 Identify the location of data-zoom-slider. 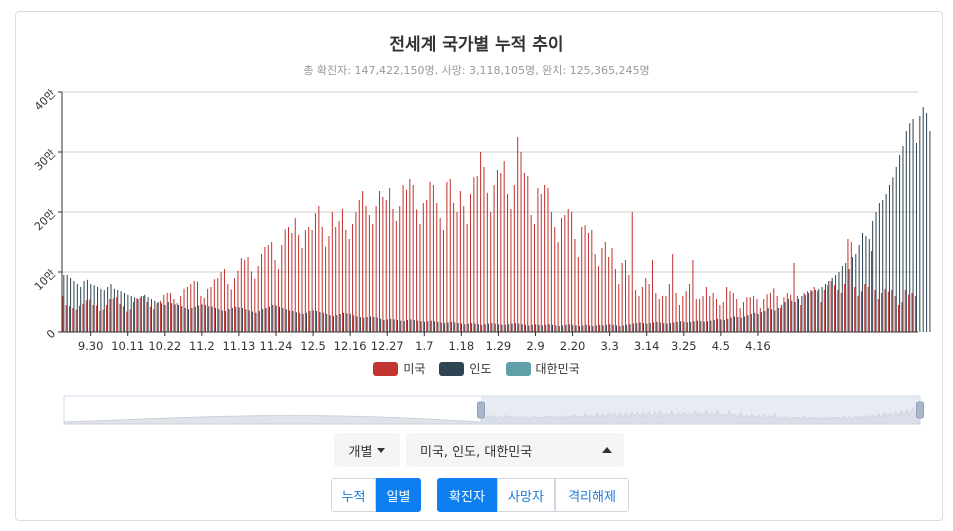
(493, 410).